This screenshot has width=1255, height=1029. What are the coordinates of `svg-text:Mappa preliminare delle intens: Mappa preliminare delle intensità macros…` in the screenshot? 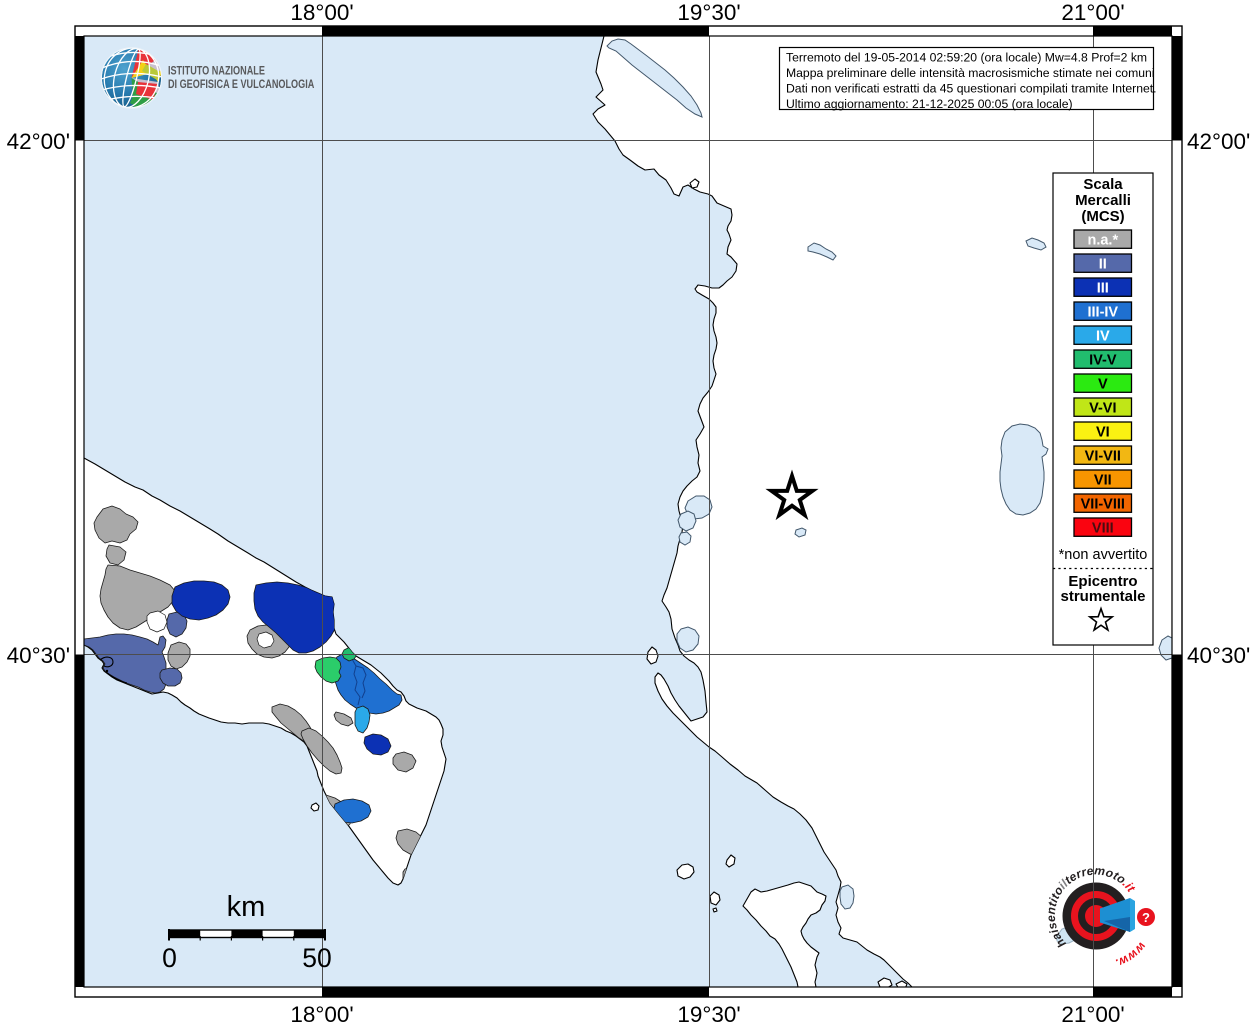 It's located at (970, 73).